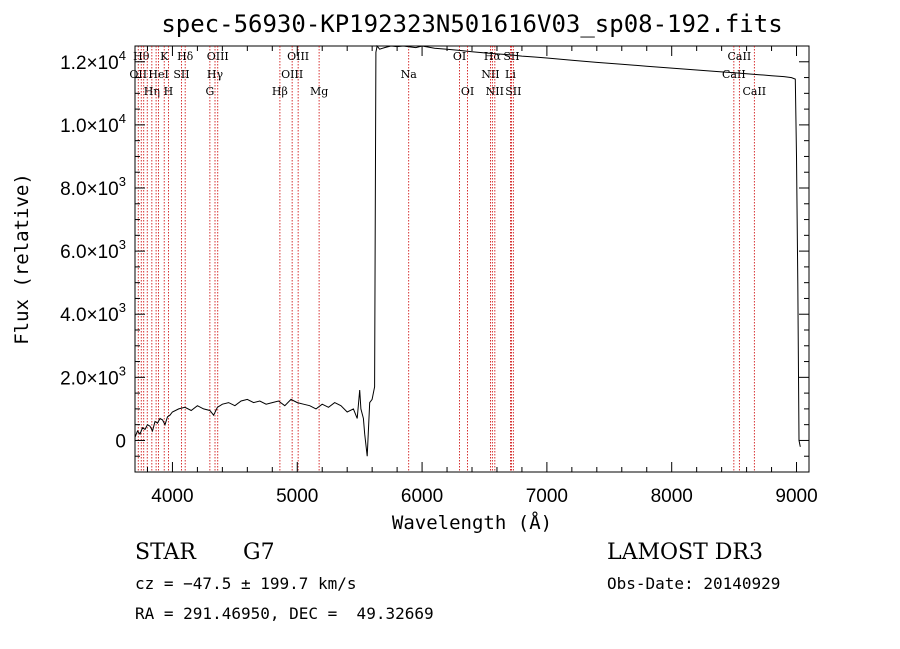 The width and height of the screenshot is (900, 649). Describe the element at coordinates (284, 613) in the screenshot. I see `ra-dec: RA = 291.46950, DEC = 49.32669` at that location.